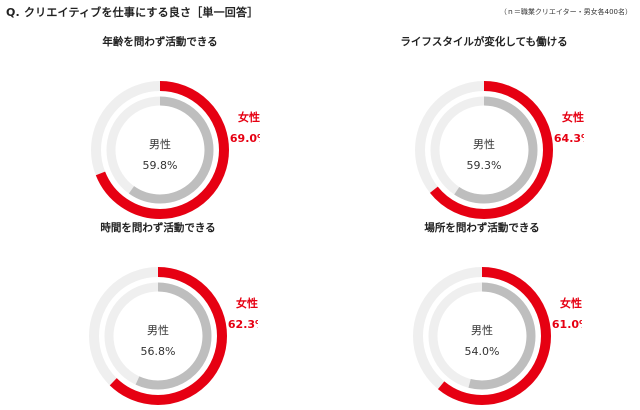  What do you see at coordinates (567, 324) in the screenshot?
I see `female-value-label: 61.0%` at bounding box center [567, 324].